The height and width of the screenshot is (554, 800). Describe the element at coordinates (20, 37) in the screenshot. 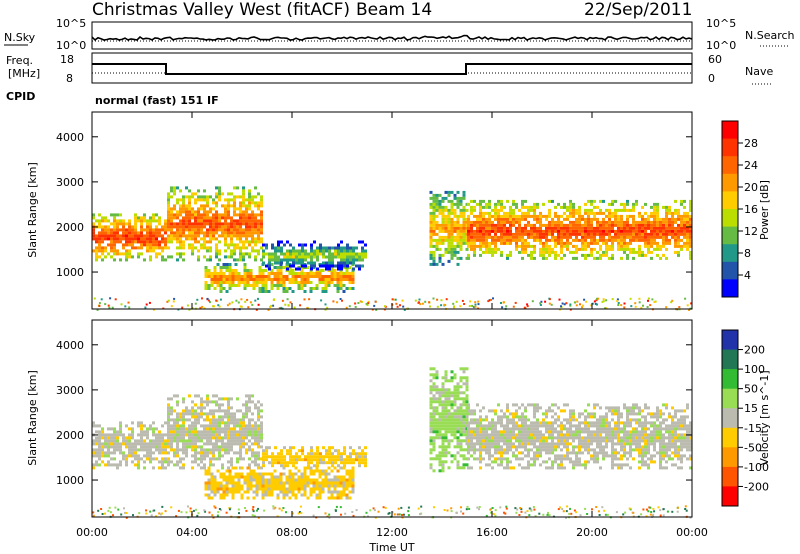

I see `nsky-label: N.Sky` at that location.